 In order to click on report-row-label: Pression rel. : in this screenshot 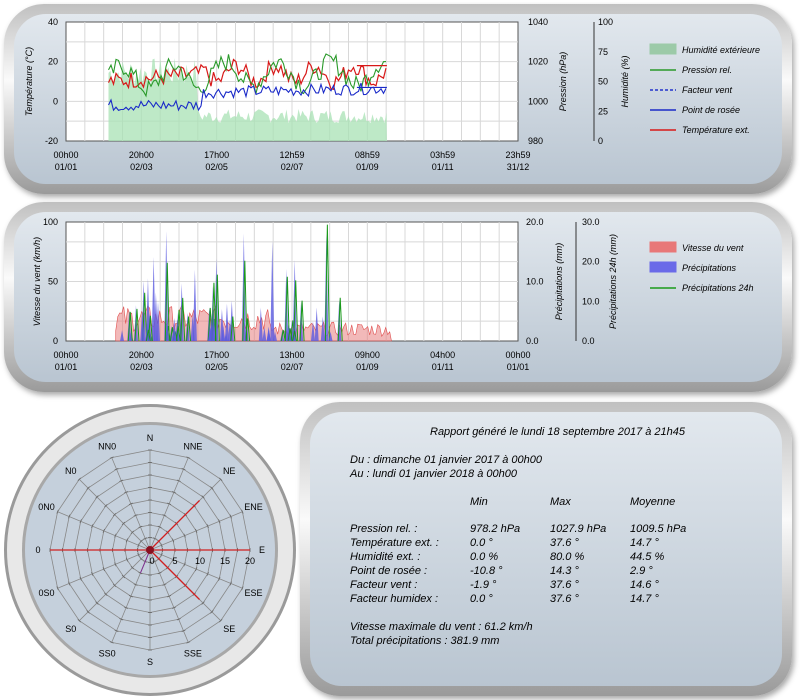, I will do `click(384, 529)`.